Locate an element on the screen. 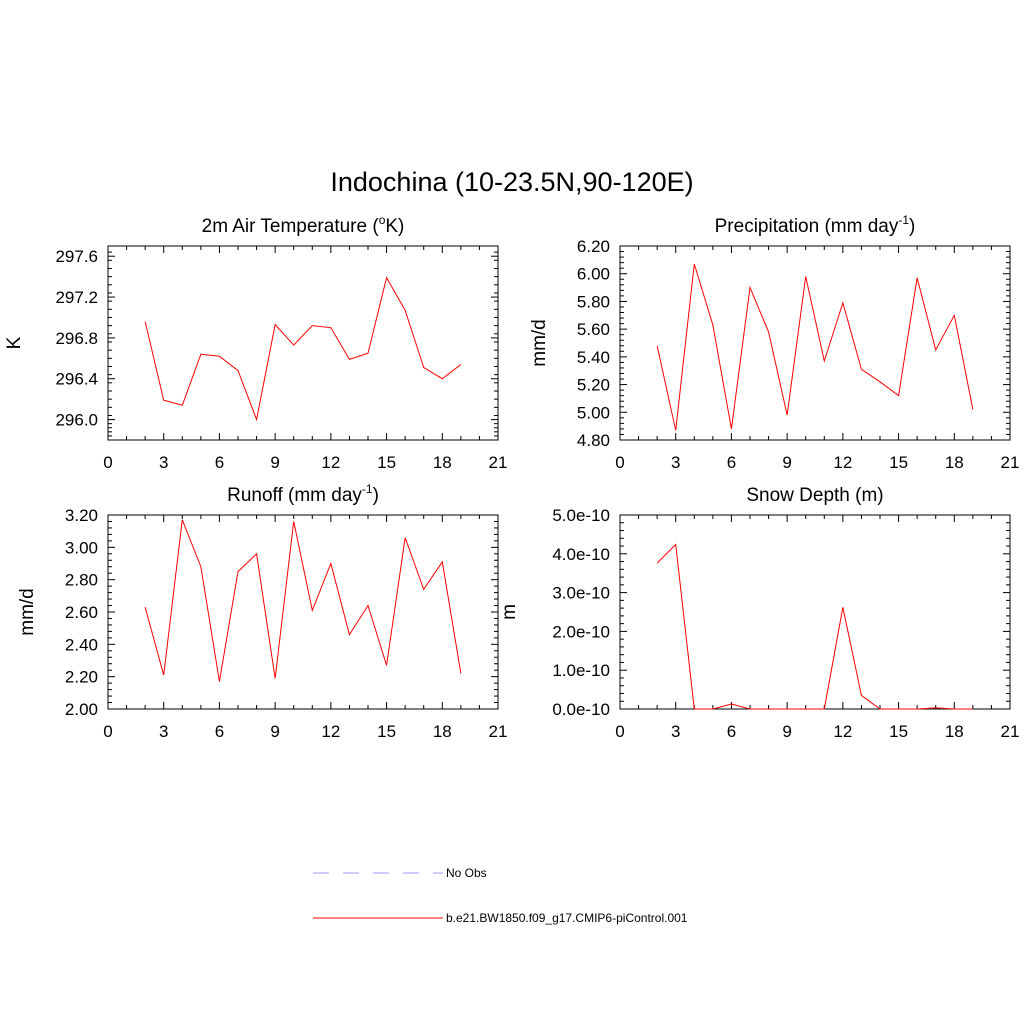 This screenshot has width=1024, height=1024. figure-title: Indochina (10-23.5N,90-120E) is located at coordinates (511, 182).